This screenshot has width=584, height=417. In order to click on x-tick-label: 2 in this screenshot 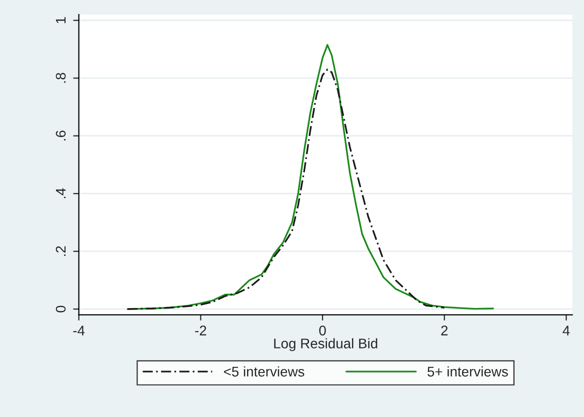, I will do `click(444, 331)`.